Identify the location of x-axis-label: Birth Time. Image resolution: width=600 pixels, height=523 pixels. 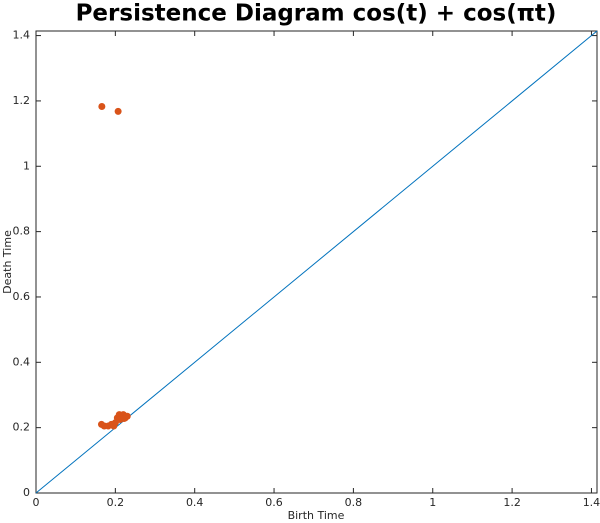
(316, 515).